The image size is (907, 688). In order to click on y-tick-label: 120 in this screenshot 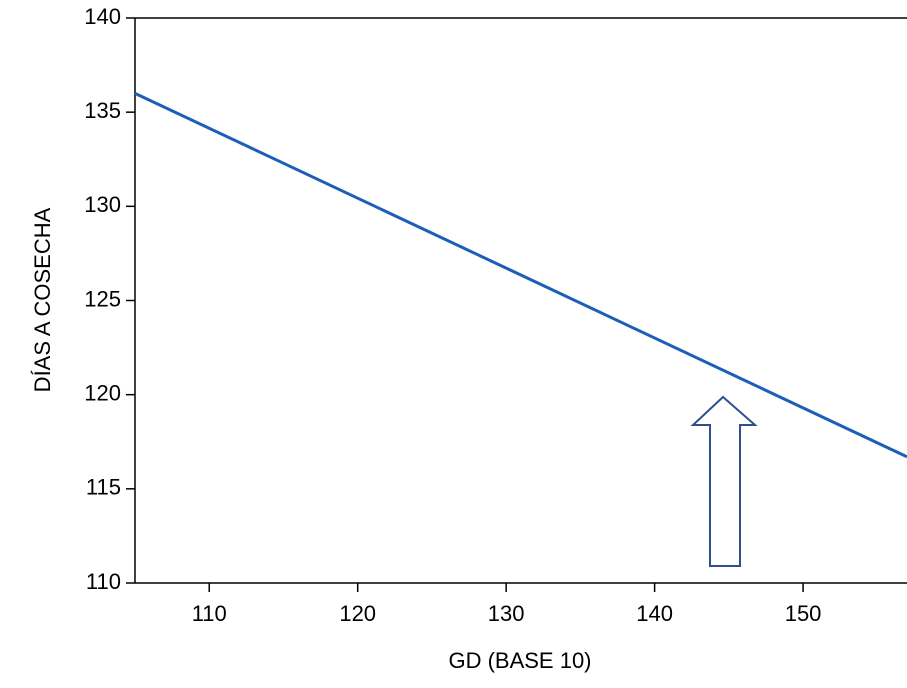, I will do `click(102, 392)`.